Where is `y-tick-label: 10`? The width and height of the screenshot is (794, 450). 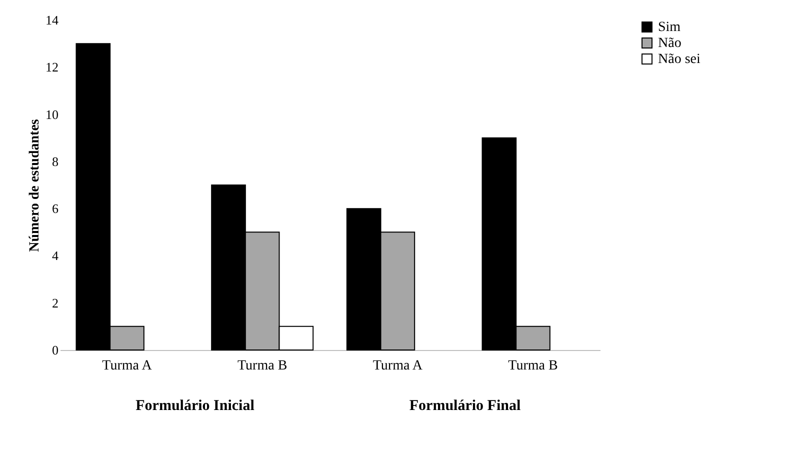
y-tick-label: 10 is located at coordinates (52, 114).